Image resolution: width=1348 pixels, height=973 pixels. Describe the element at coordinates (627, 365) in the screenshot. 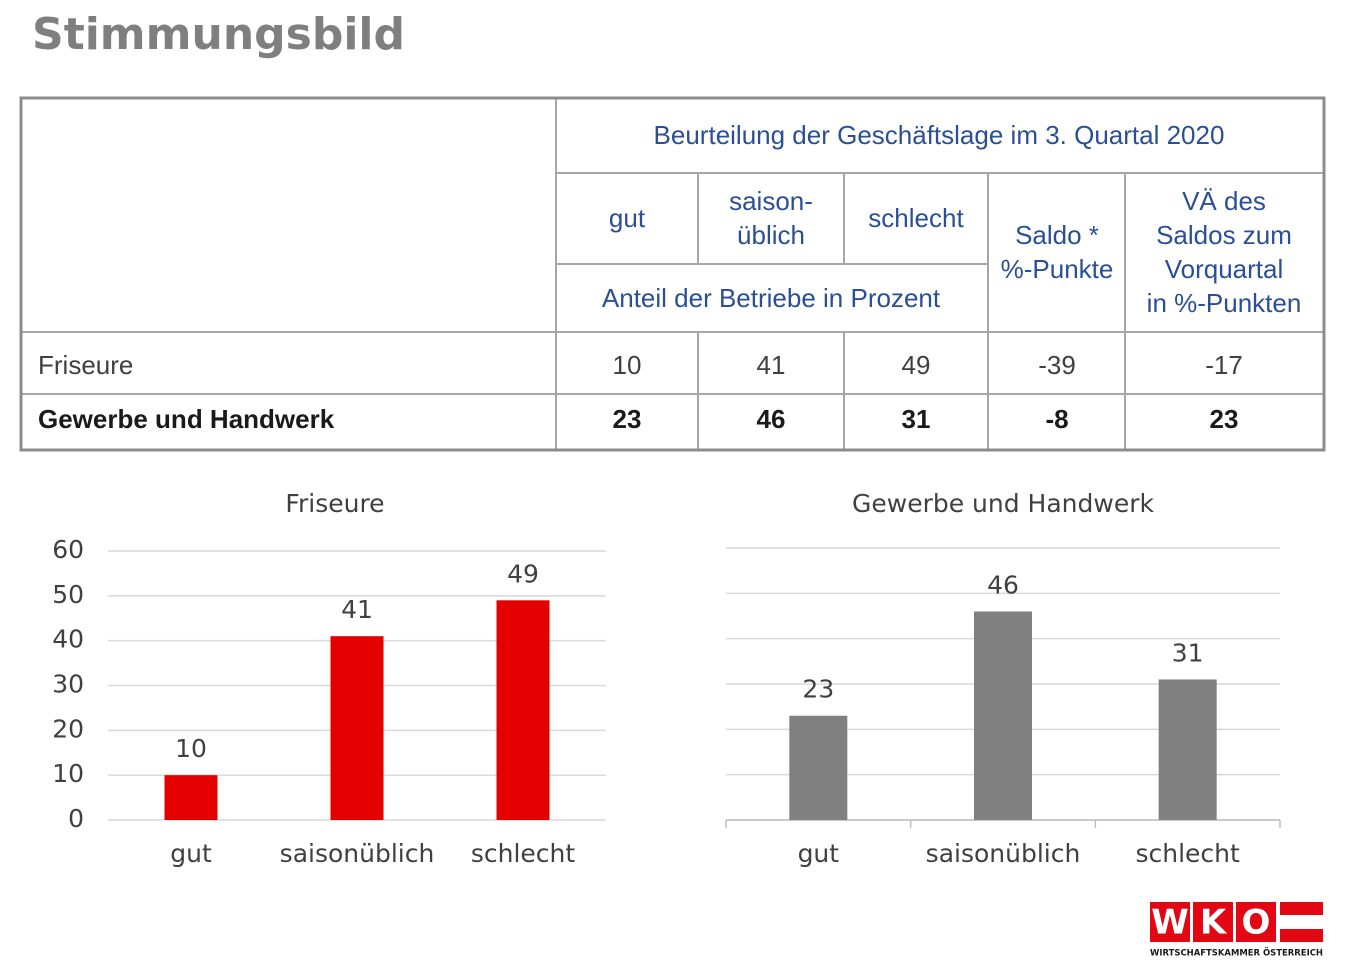

I see `cell-value: 10` at that location.